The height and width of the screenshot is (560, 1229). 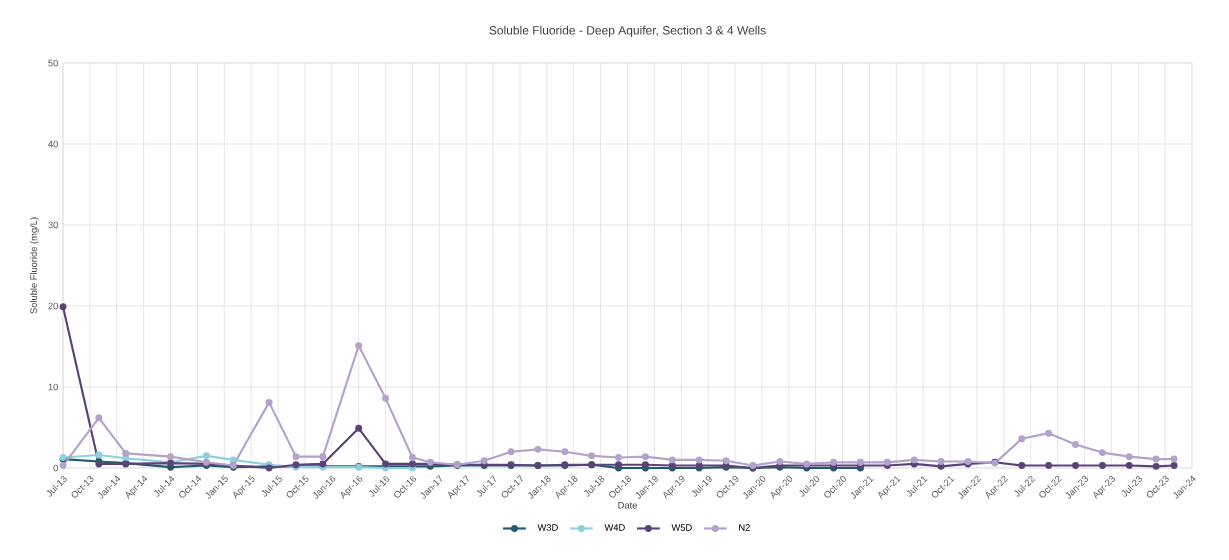 I want to click on legend-label: W4D, so click(x=614, y=527).